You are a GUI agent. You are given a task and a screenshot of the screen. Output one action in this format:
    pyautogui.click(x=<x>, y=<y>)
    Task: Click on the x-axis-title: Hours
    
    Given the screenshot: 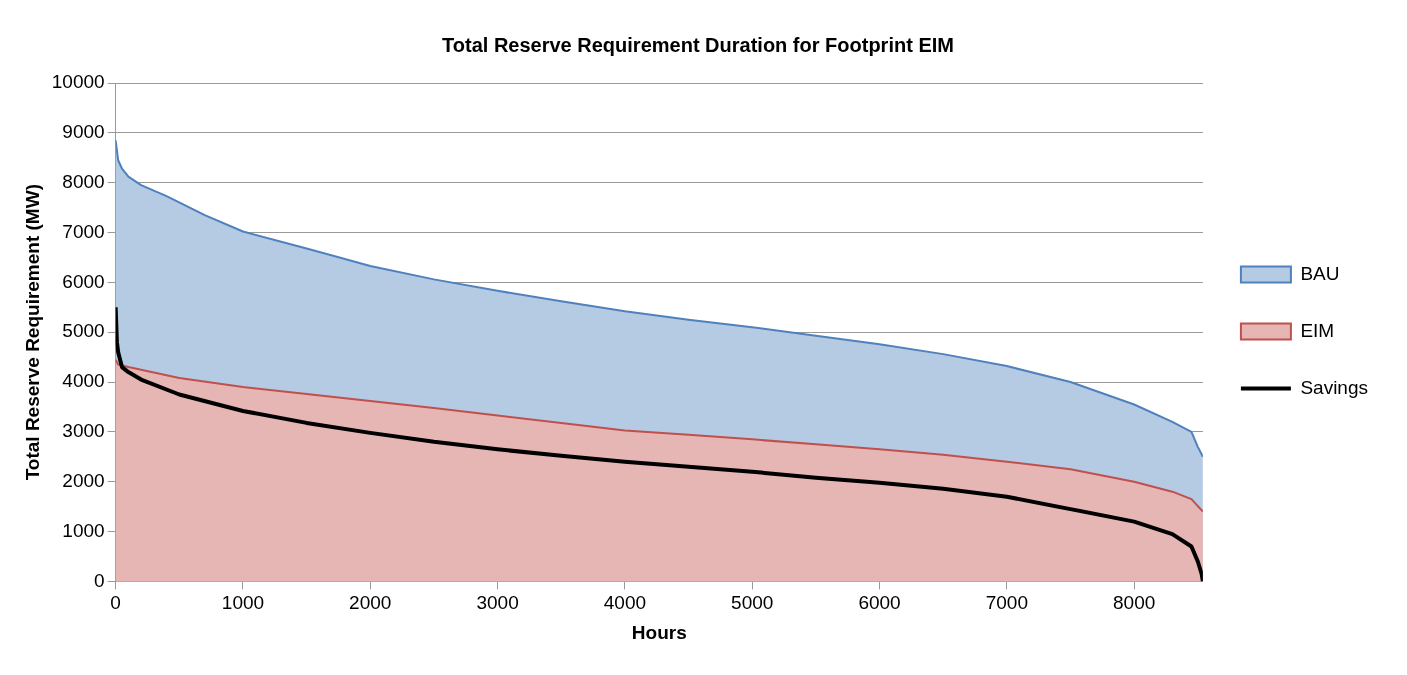 What is the action you would take?
    pyautogui.click(x=659, y=632)
    